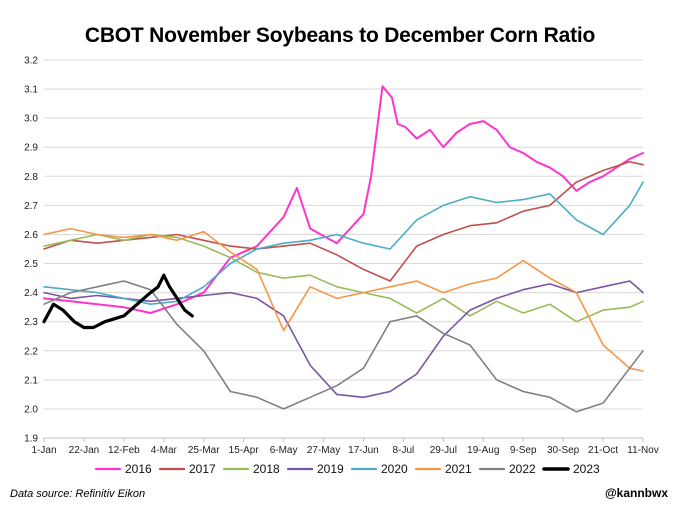 Image resolution: width=680 pixels, height=510 pixels. I want to click on y-tick-label: 1.9, so click(31, 439).